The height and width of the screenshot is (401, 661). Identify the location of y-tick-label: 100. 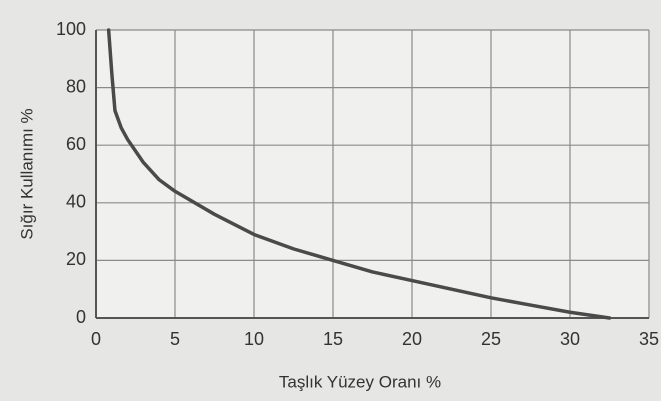
(71, 29).